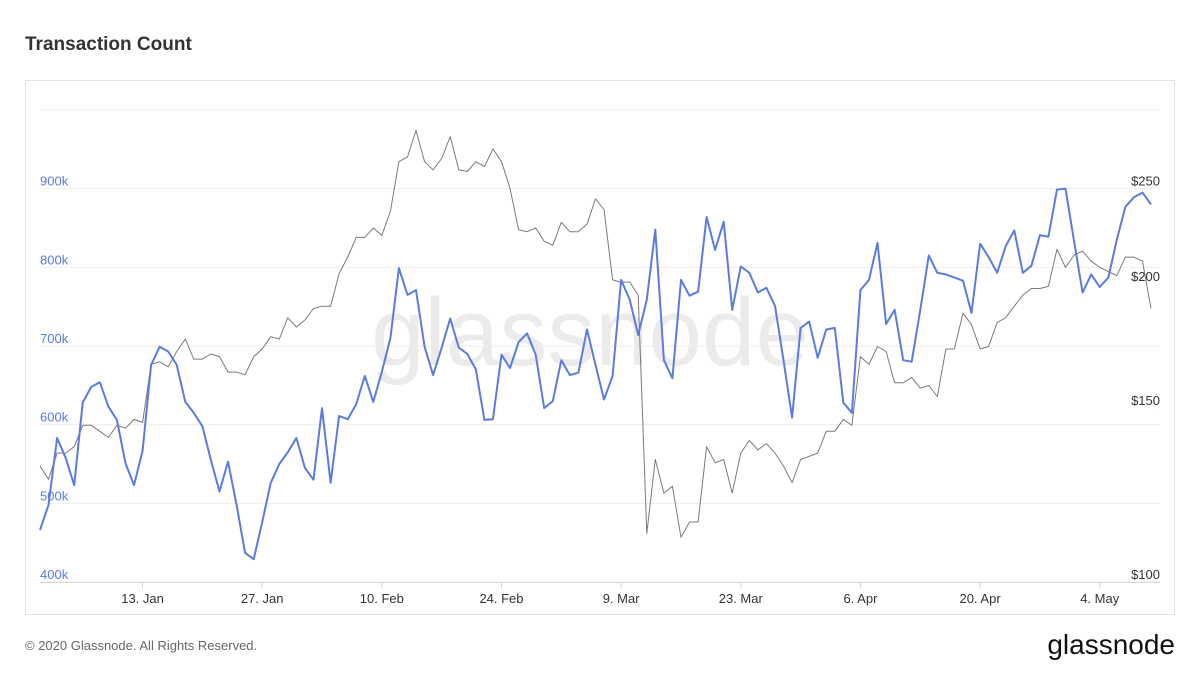 The image size is (1200, 675). Describe the element at coordinates (1111, 644) in the screenshot. I see `logo: glassnode` at that location.